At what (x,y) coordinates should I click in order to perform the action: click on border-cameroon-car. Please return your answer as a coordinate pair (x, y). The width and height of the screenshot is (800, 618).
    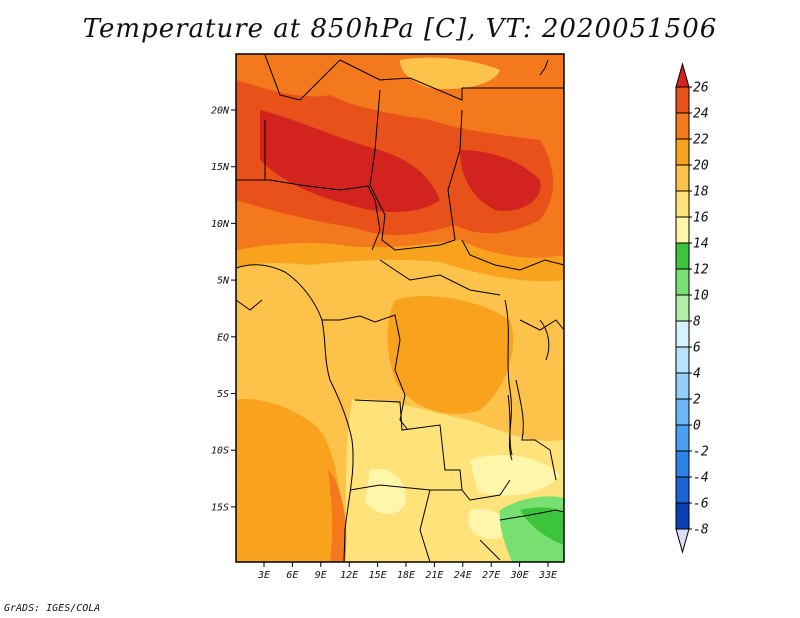
    Looking at the image, I should click on (440, 277).